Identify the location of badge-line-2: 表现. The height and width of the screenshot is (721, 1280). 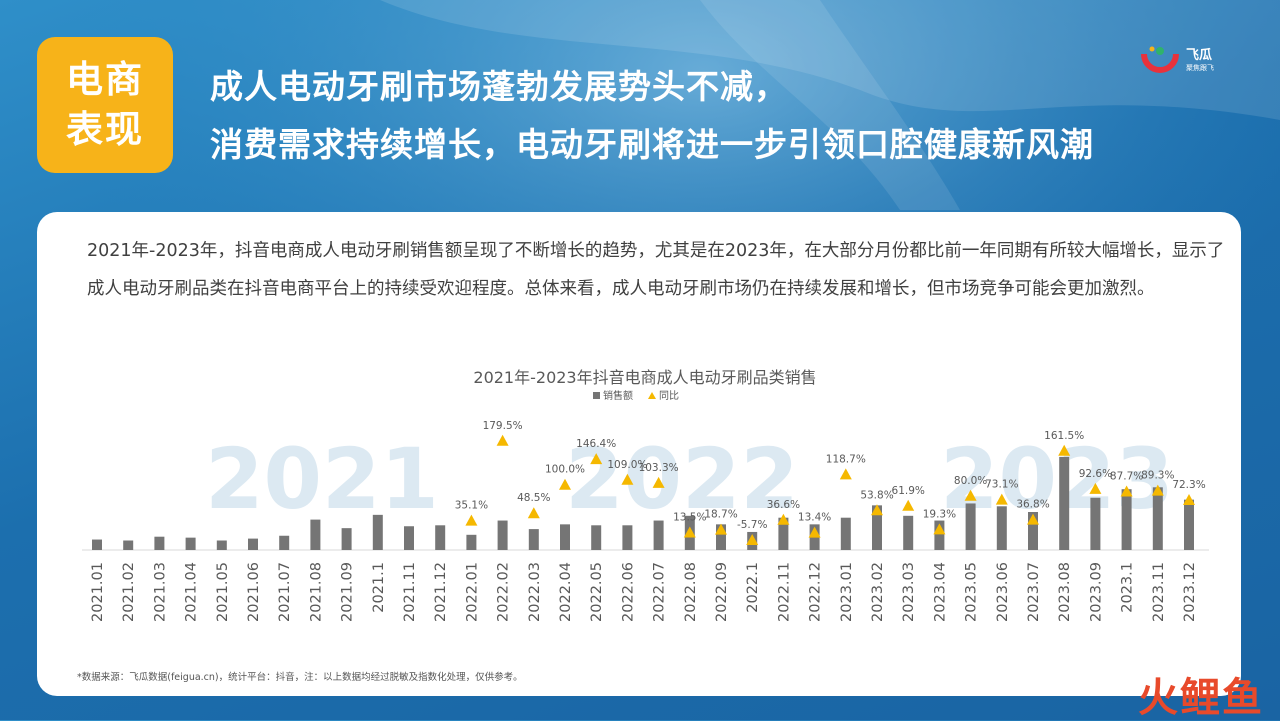
(105, 129).